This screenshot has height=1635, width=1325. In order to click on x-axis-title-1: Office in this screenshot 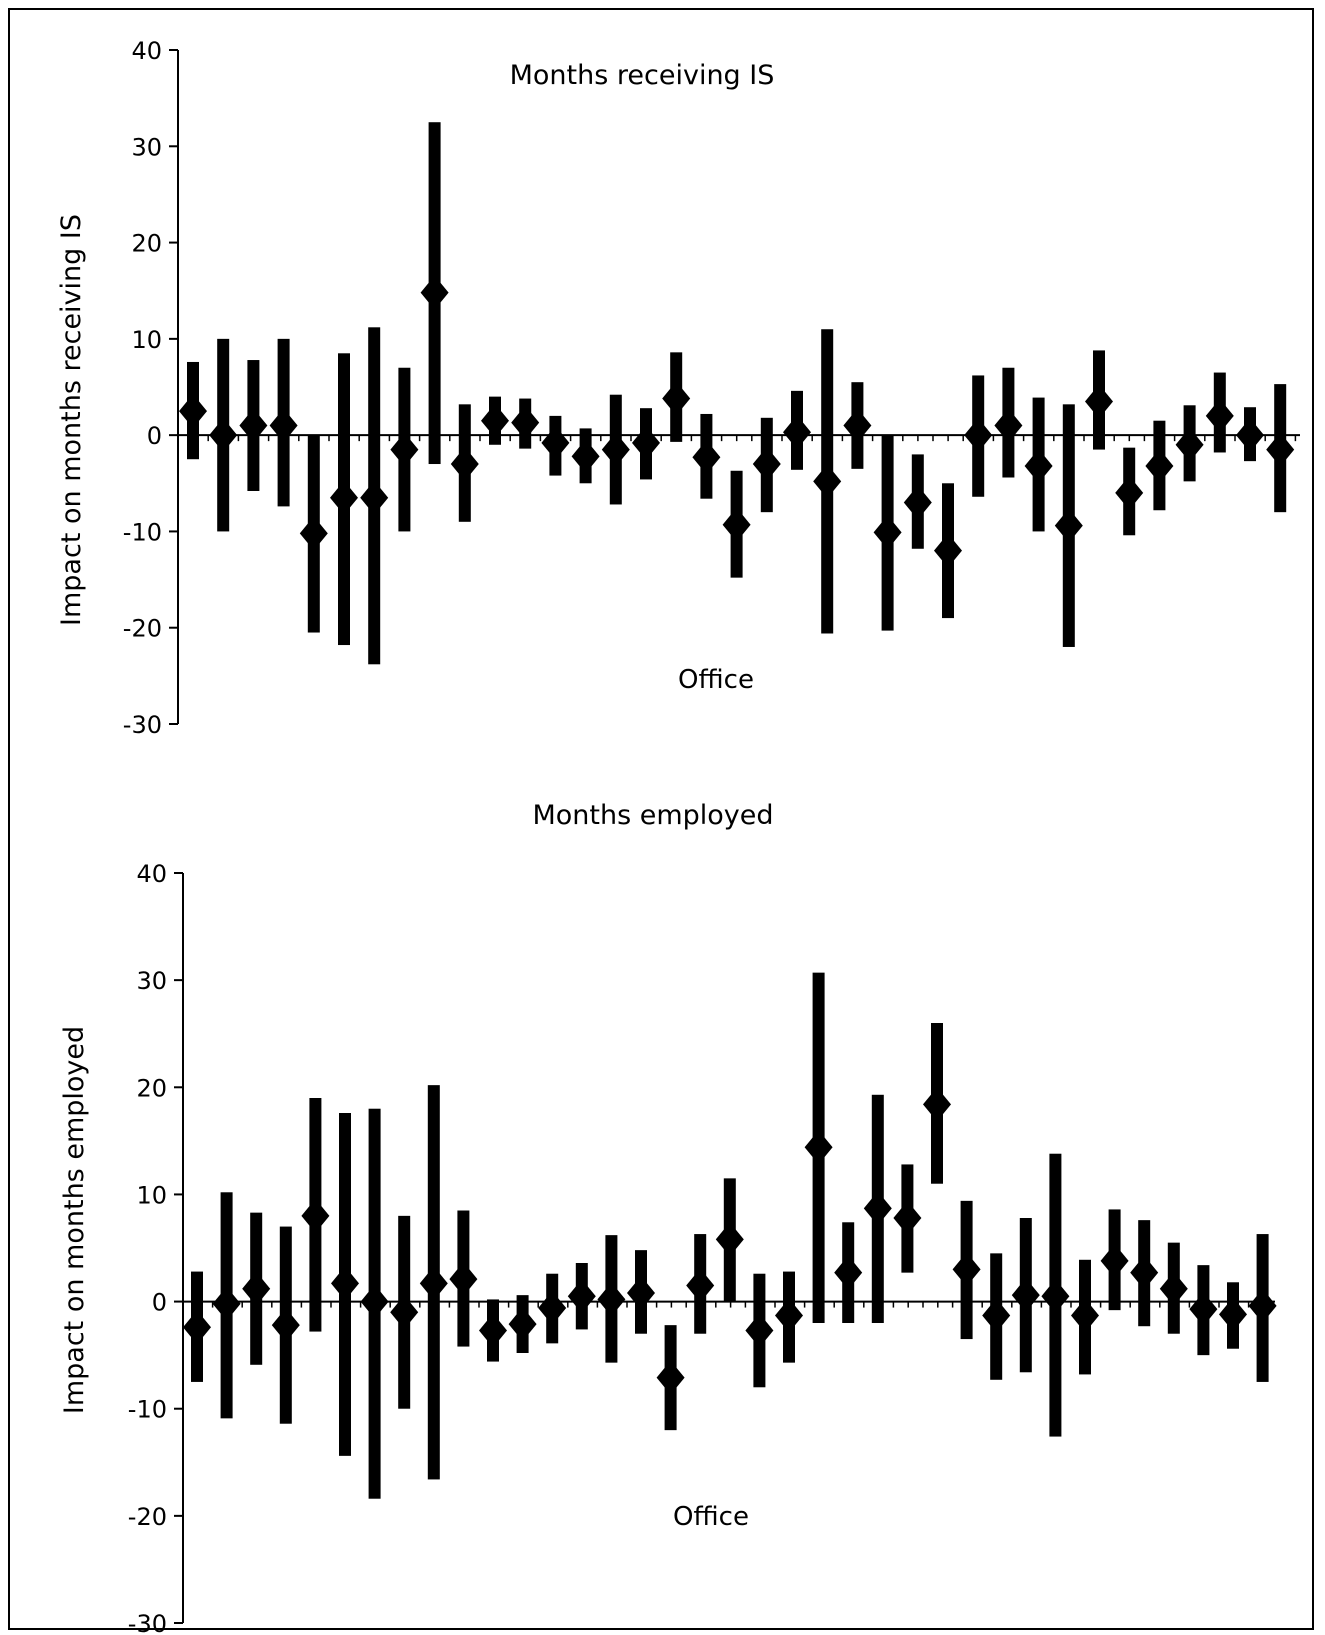, I will do `click(716, 680)`.